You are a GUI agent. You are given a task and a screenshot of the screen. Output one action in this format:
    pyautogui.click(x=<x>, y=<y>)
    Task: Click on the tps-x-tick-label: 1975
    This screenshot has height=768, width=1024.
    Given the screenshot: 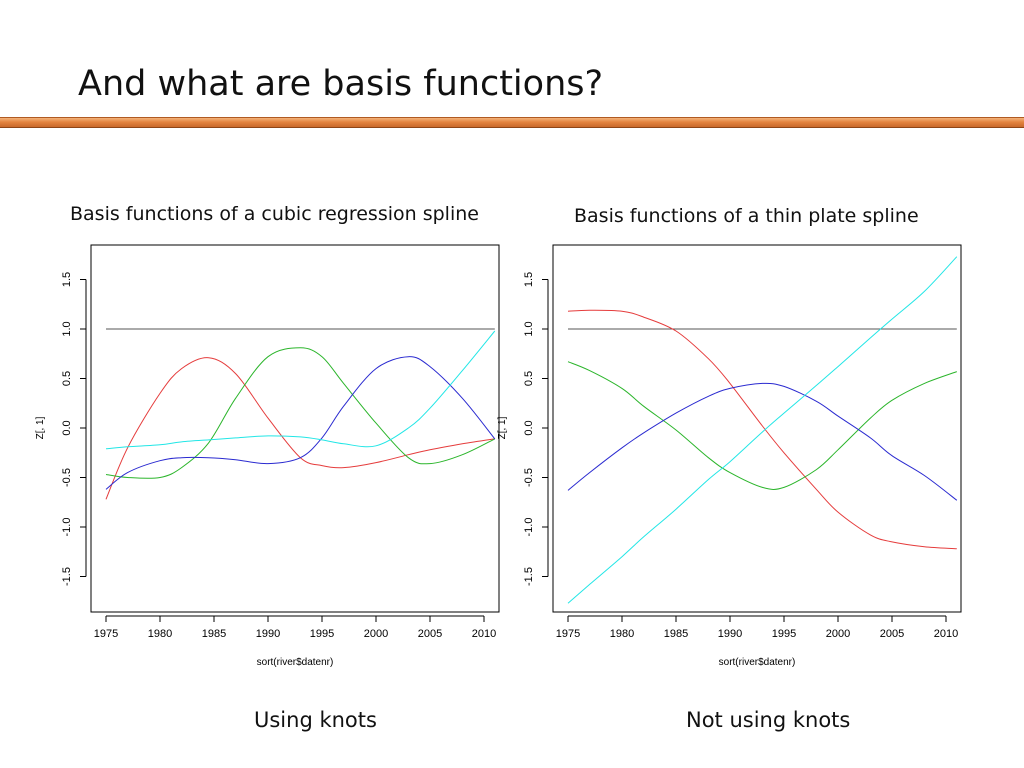 What is the action you would take?
    pyautogui.click(x=568, y=634)
    